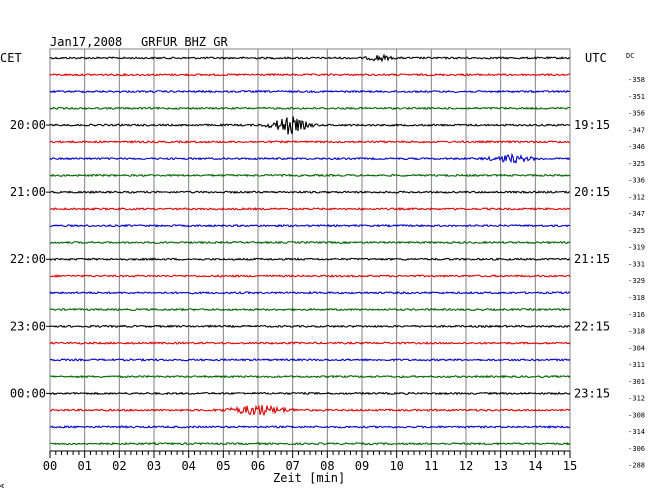  What do you see at coordinates (535, 466) in the screenshot?
I see `x-tick-label: 14` at bounding box center [535, 466].